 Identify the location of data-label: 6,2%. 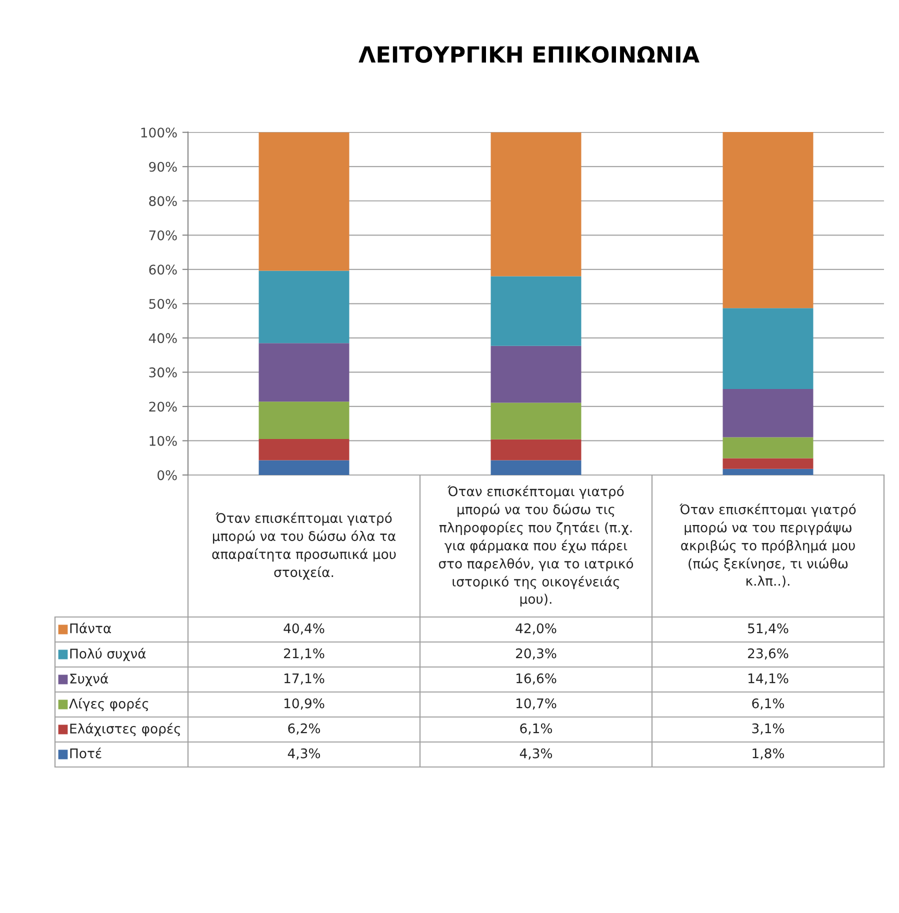
(304, 729).